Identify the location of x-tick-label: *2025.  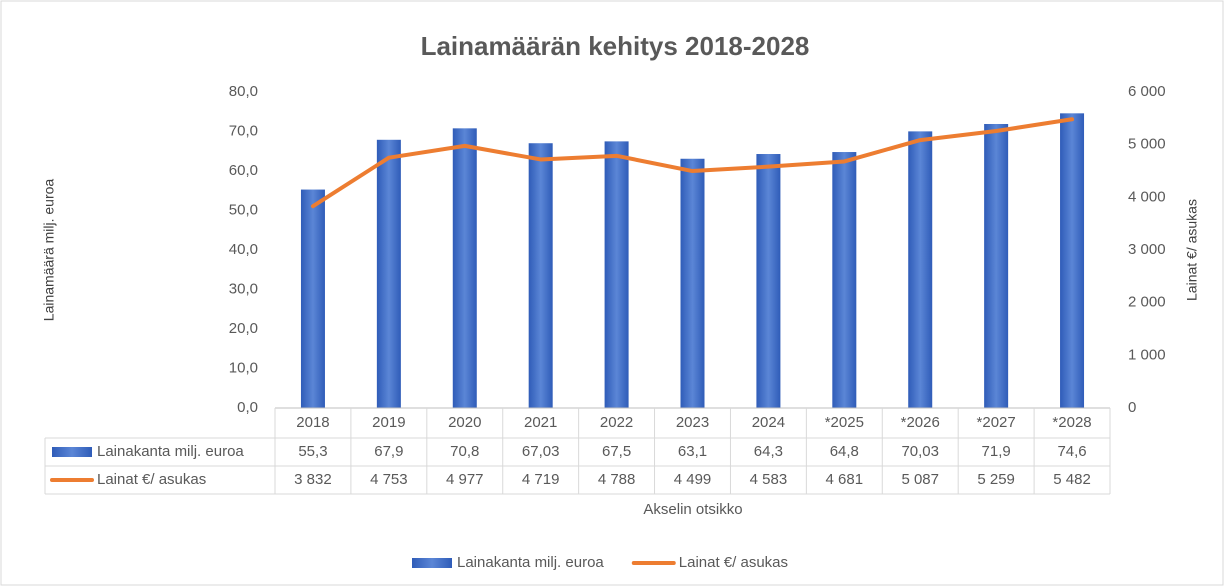
(844, 422).